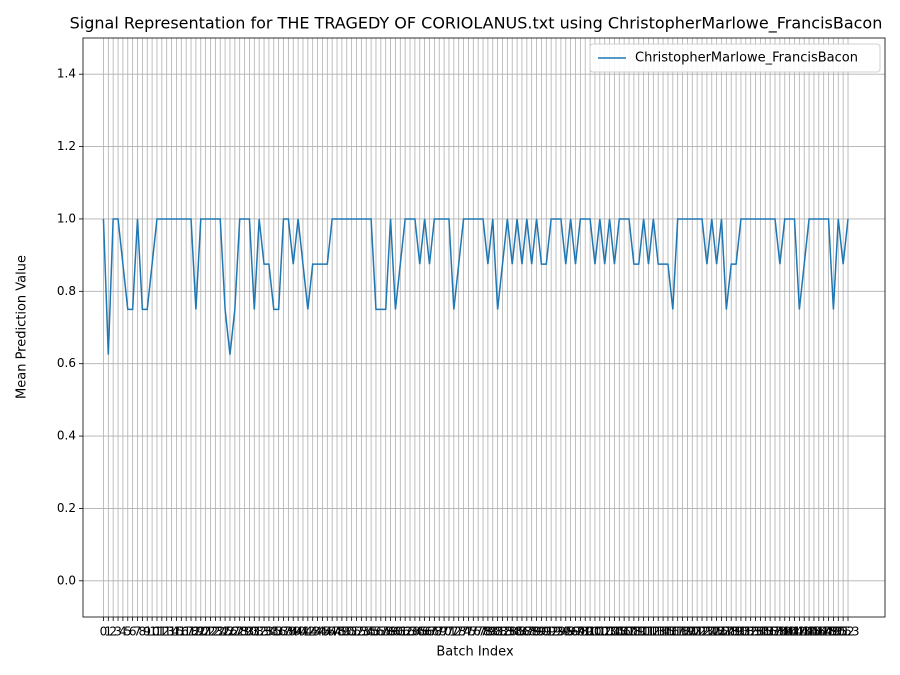 The image size is (900, 675). What do you see at coordinates (653, 632) in the screenshot?
I see `x-tick-label: 113` at bounding box center [653, 632].